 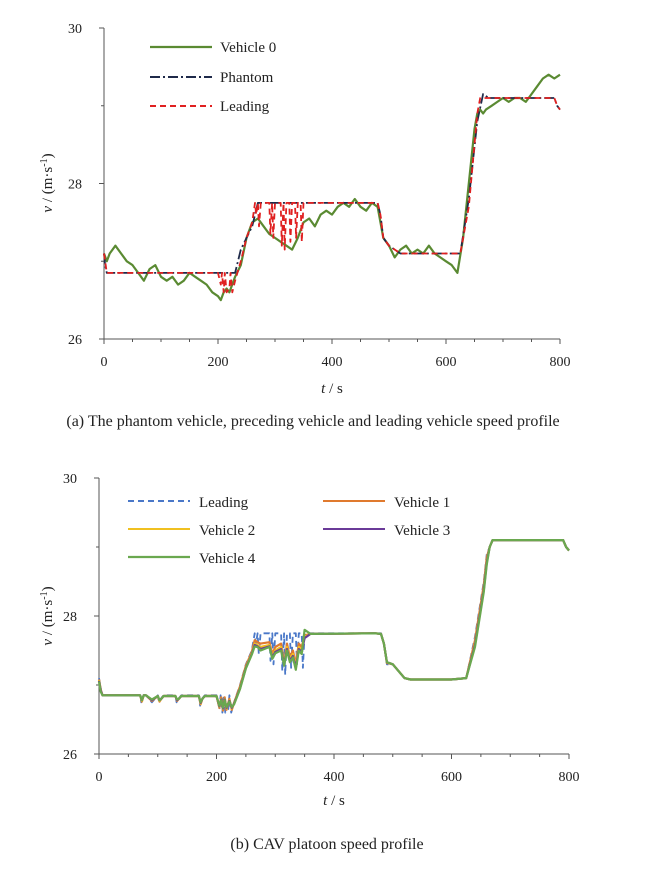 I want to click on chart-b-x-label: t / s, so click(x=334, y=801).